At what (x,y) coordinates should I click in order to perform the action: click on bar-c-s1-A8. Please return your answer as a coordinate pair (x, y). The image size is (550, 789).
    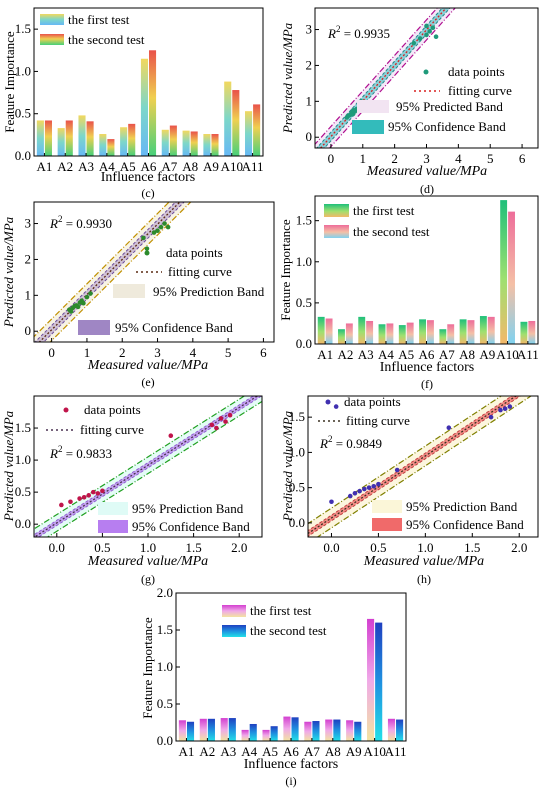
    Looking at the image, I should click on (186, 143).